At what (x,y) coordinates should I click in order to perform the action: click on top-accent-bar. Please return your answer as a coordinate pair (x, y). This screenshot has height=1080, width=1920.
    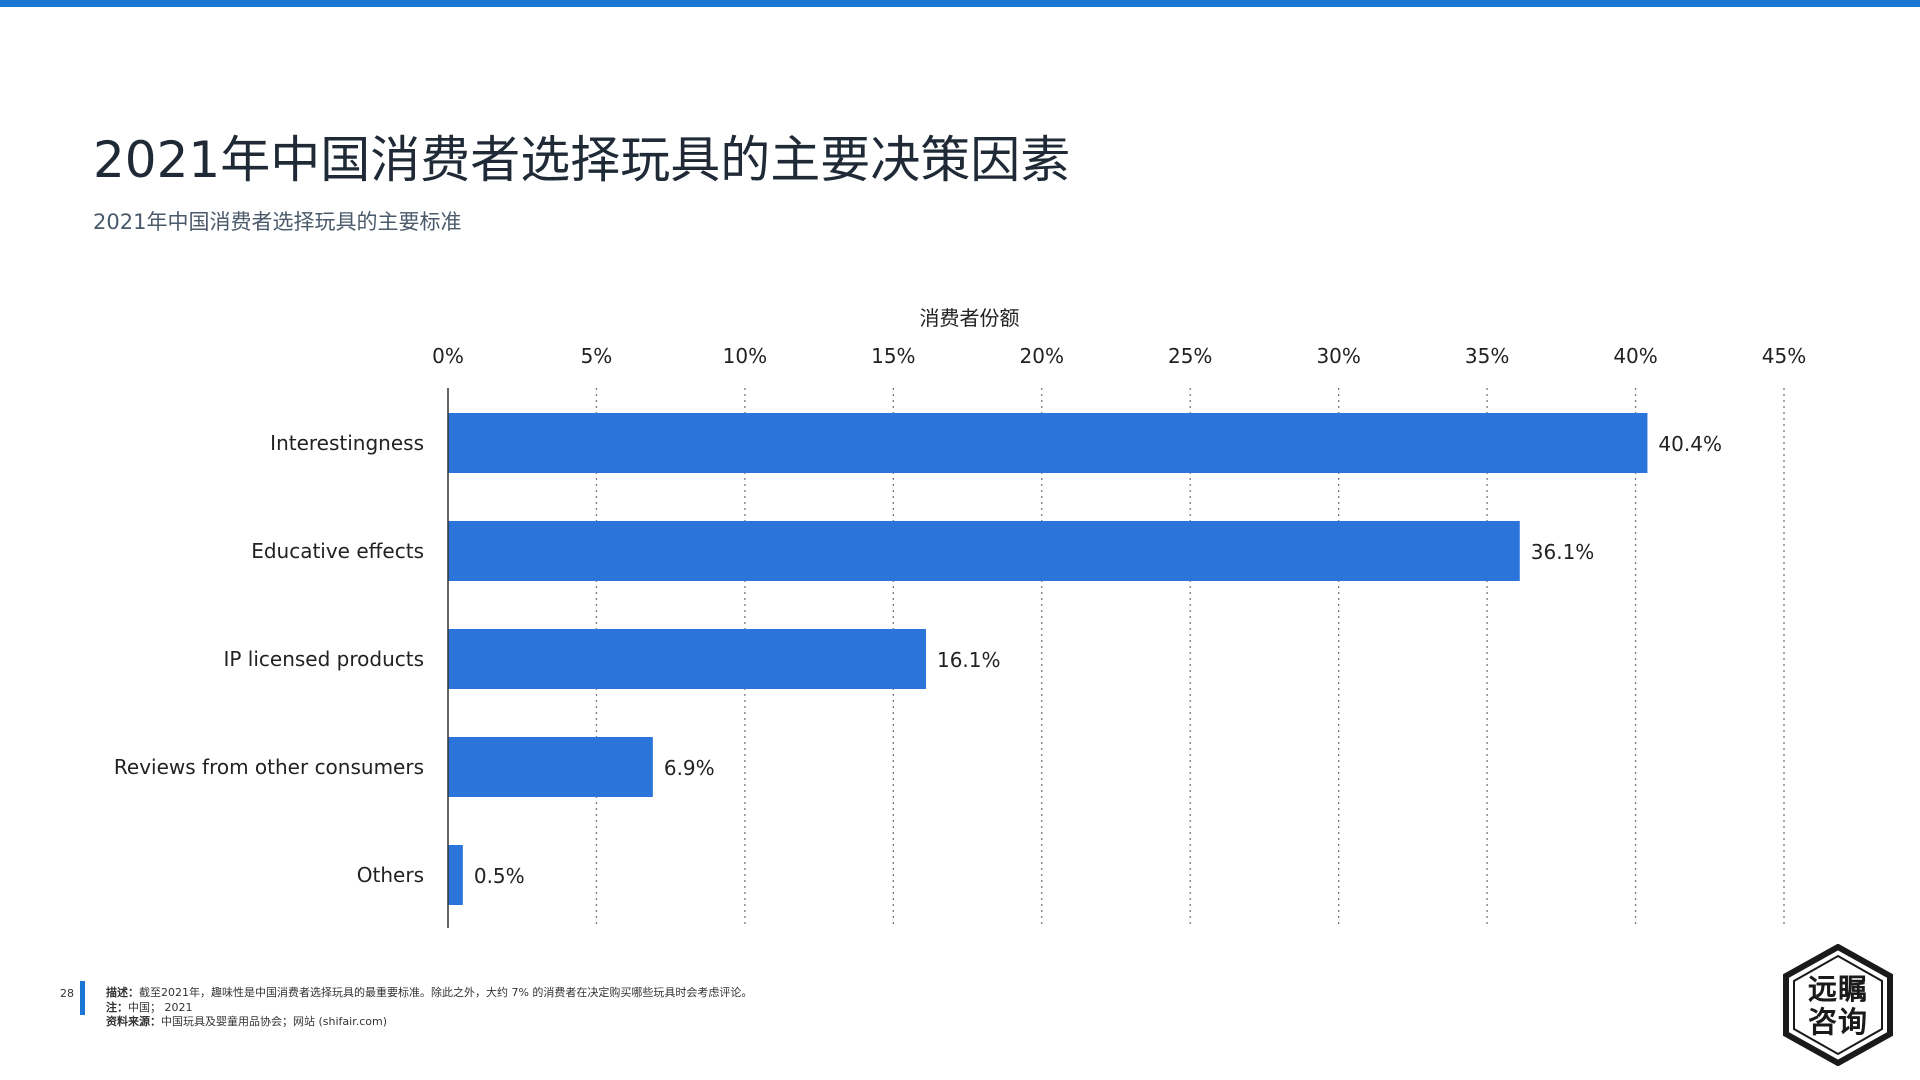
    Looking at the image, I should click on (960, 3).